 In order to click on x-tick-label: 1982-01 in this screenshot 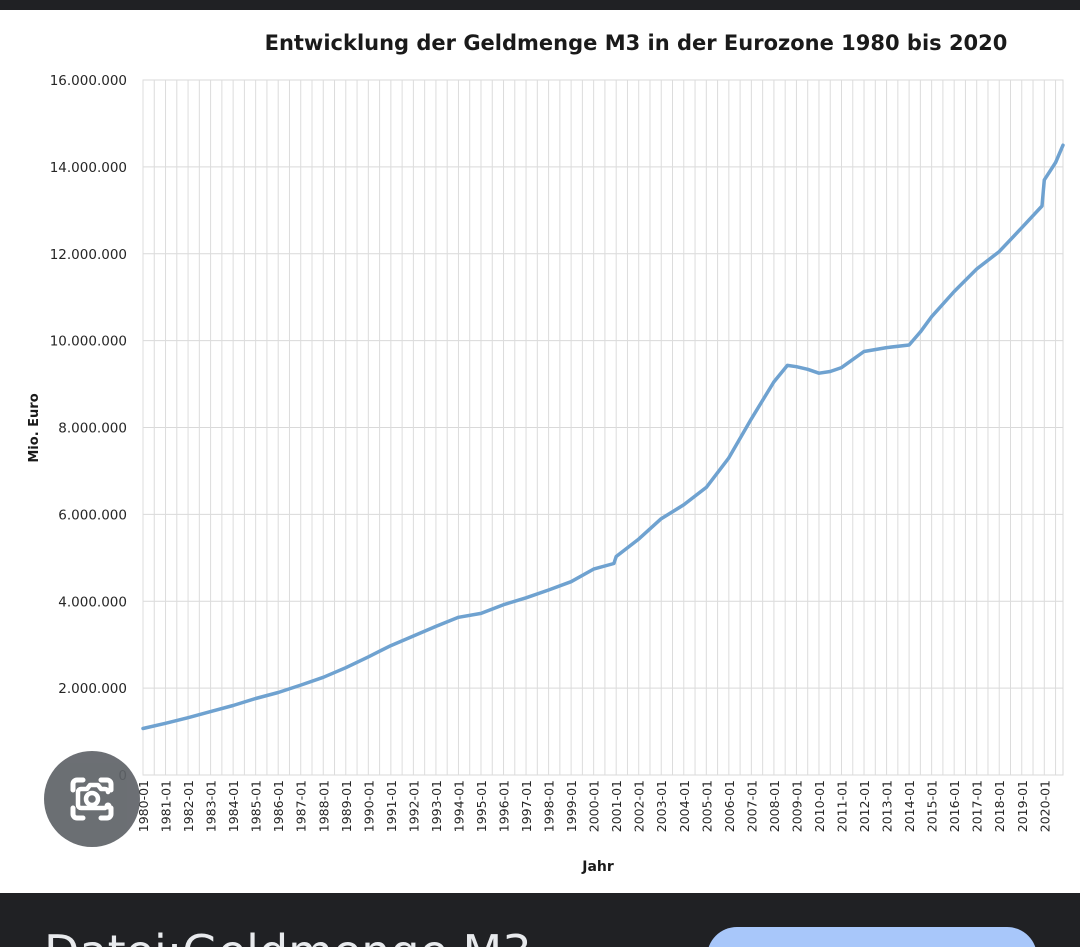, I will do `click(188, 806)`.